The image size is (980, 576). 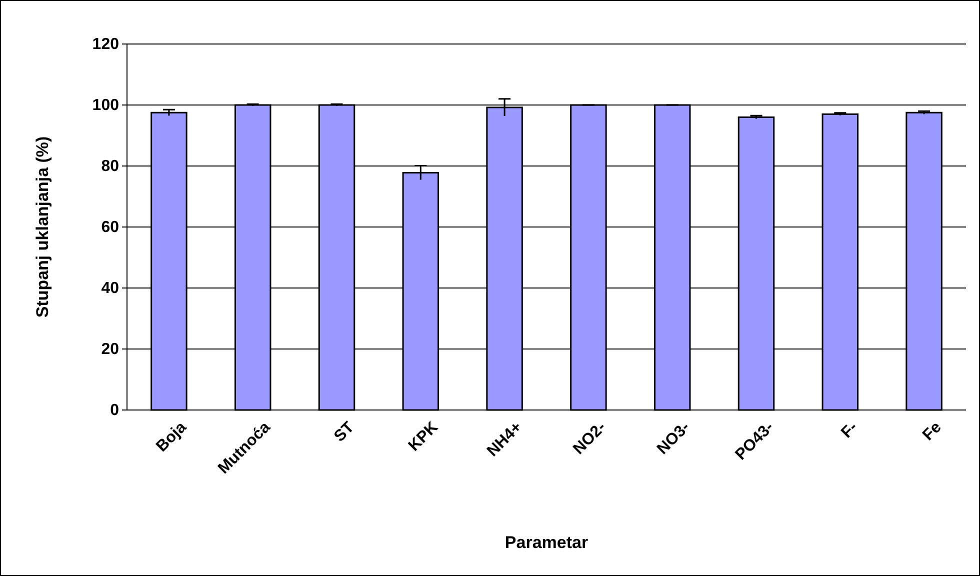 What do you see at coordinates (344, 432) in the screenshot?
I see `x-tick-label: ST` at bounding box center [344, 432].